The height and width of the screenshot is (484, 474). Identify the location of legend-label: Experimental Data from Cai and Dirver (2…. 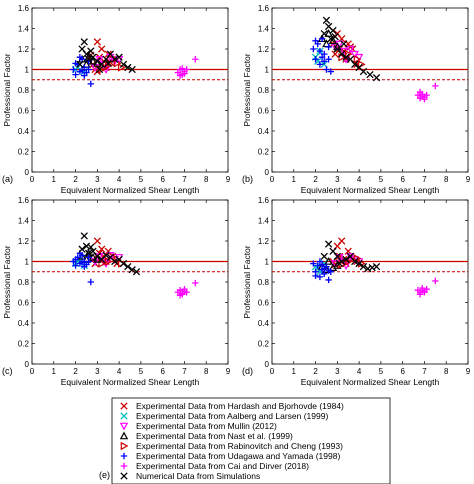
(222, 466).